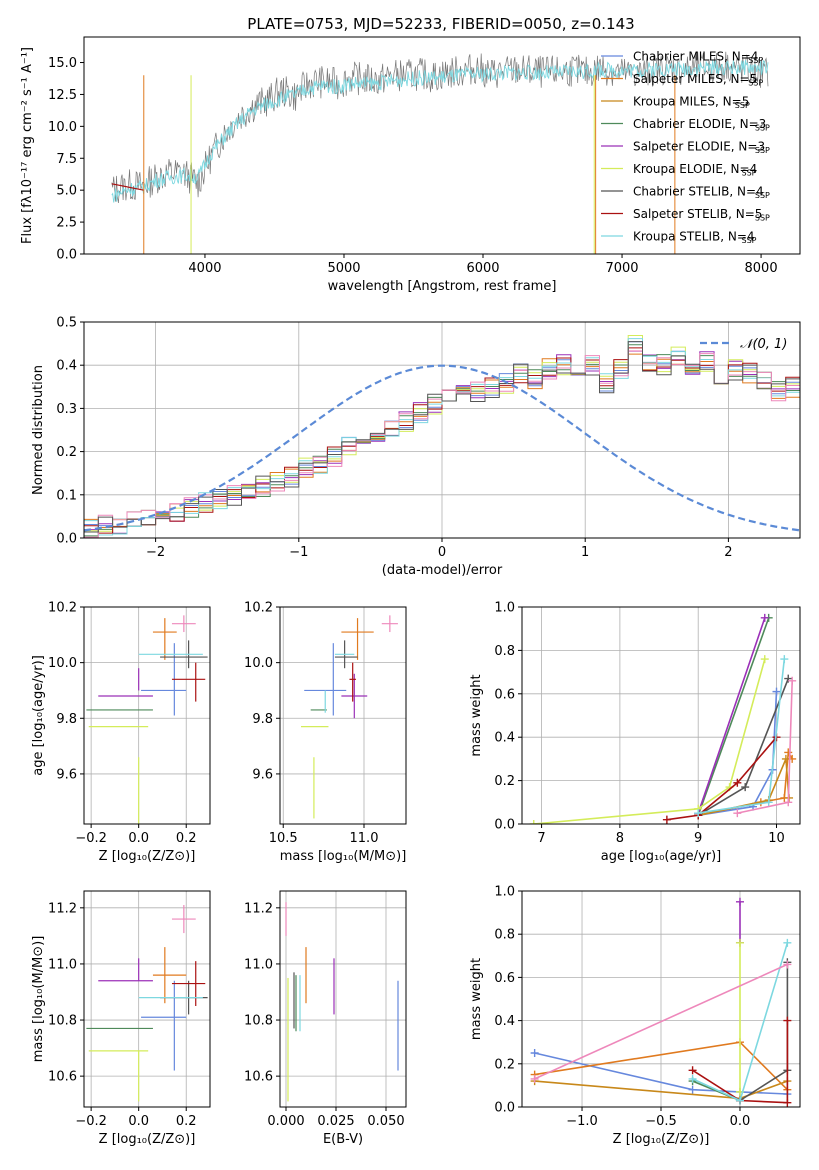 This screenshot has height=1170, width=819. Describe the element at coordinates (699, 124) in the screenshot. I see `legend-label: Chabrier ELODIE, N=3` at that location.